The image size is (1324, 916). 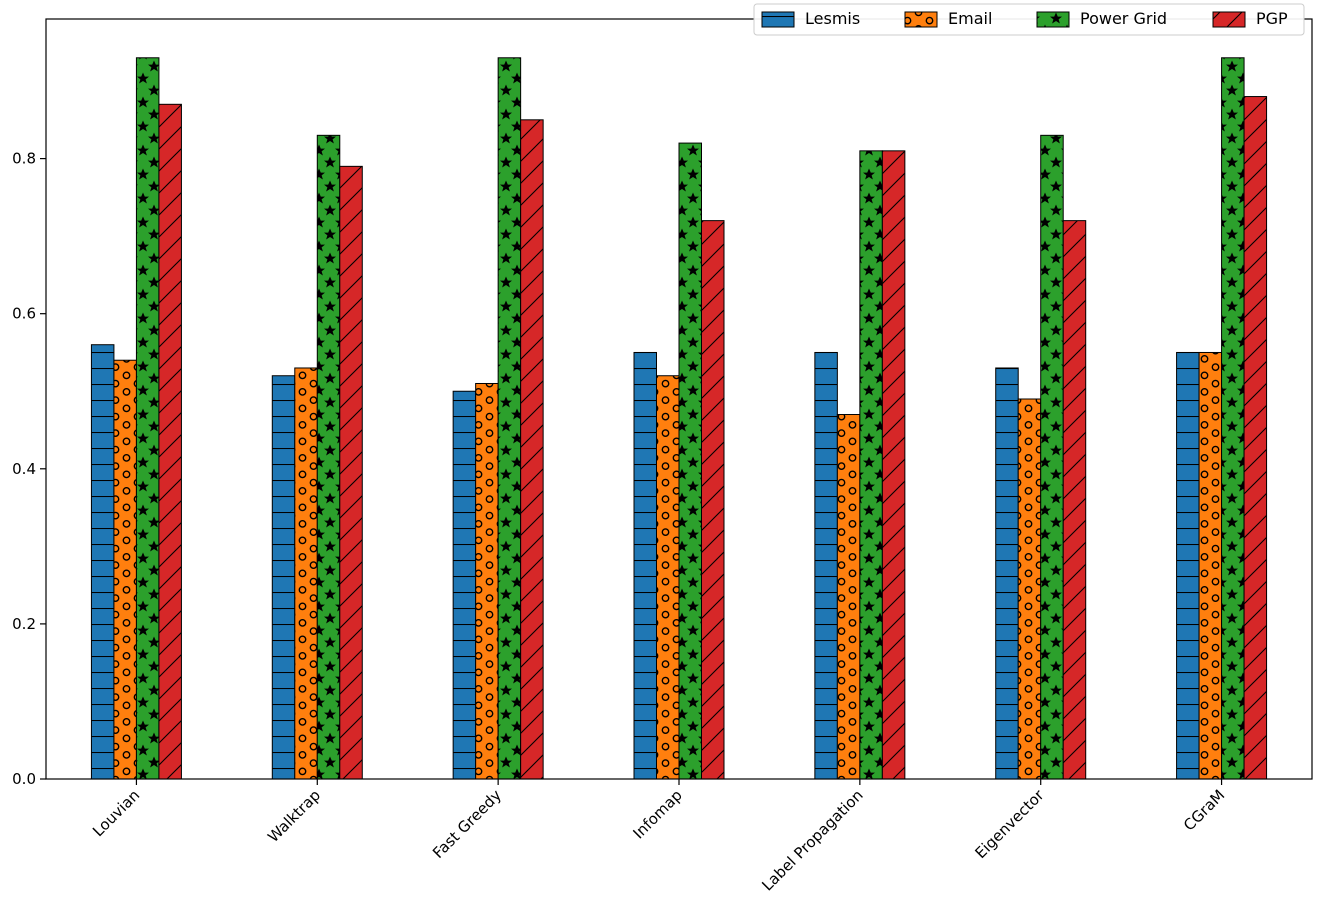 I want to click on y-tick-label: 0.2, so click(x=24, y=624).